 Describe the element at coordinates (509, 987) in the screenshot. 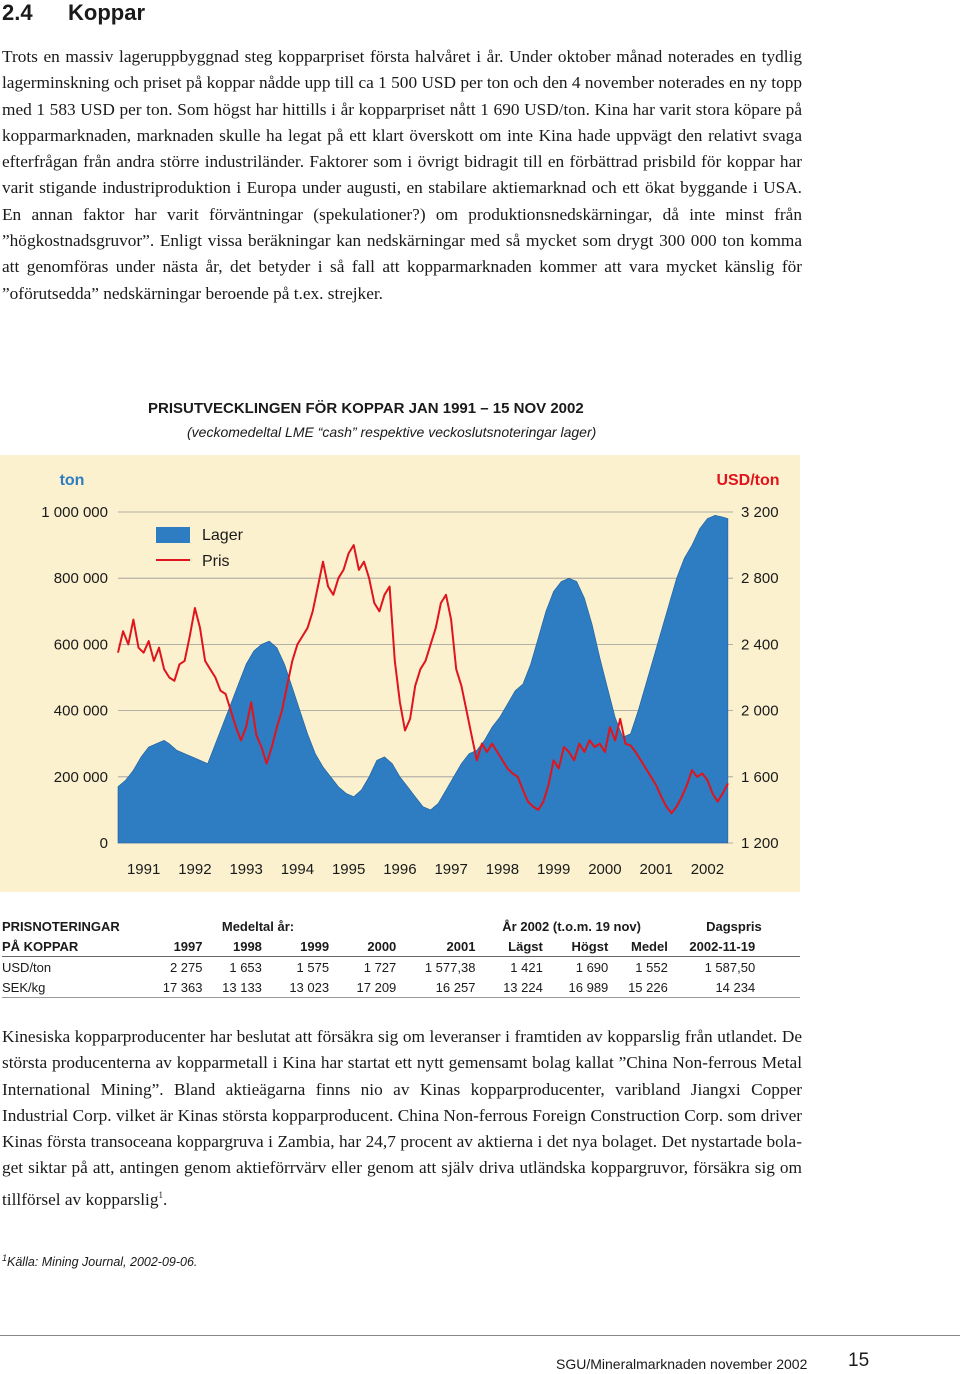

I see `table-cell: 13 224` at that location.